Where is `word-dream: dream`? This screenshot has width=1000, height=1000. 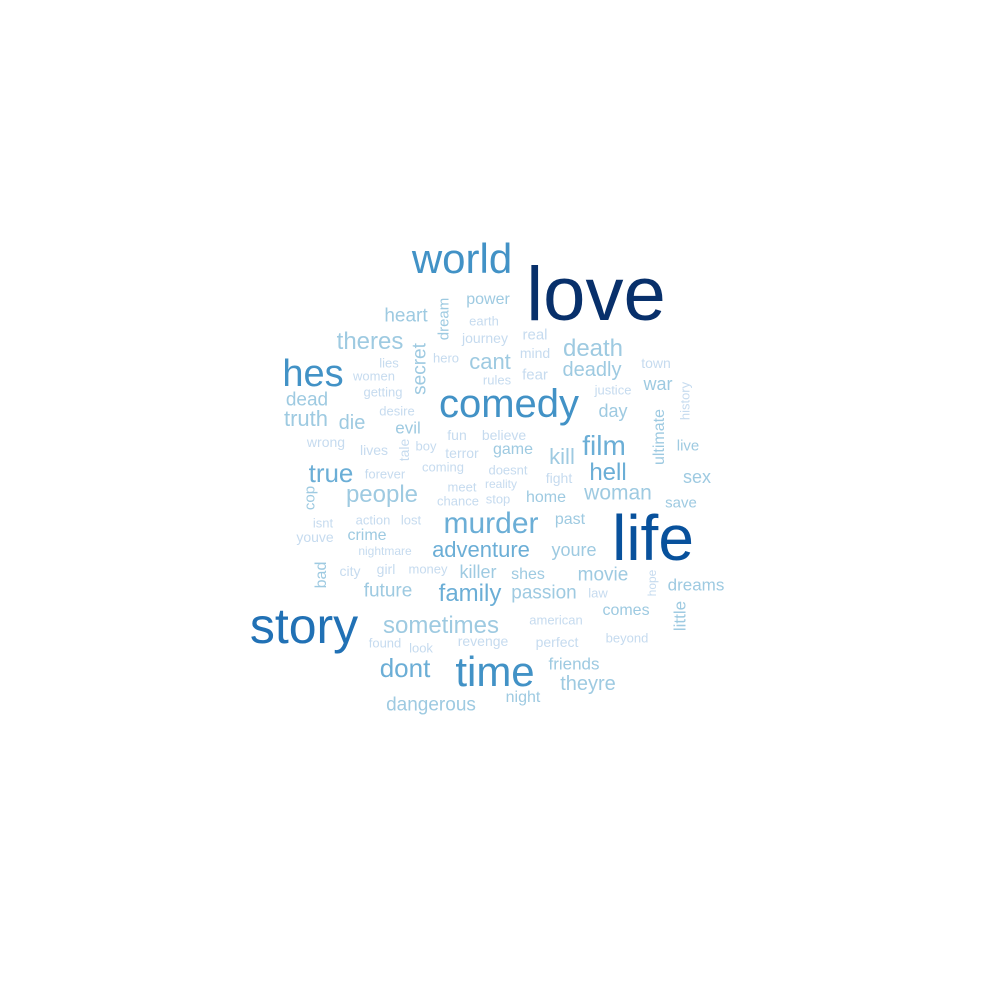 word-dream: dream is located at coordinates (444, 319).